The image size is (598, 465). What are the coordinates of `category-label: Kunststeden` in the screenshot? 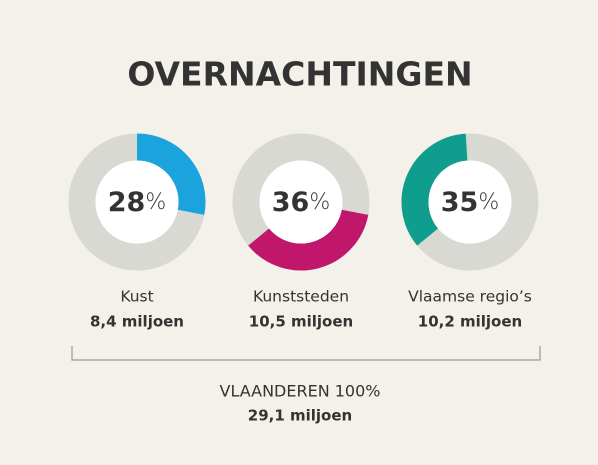 It's located at (301, 297).